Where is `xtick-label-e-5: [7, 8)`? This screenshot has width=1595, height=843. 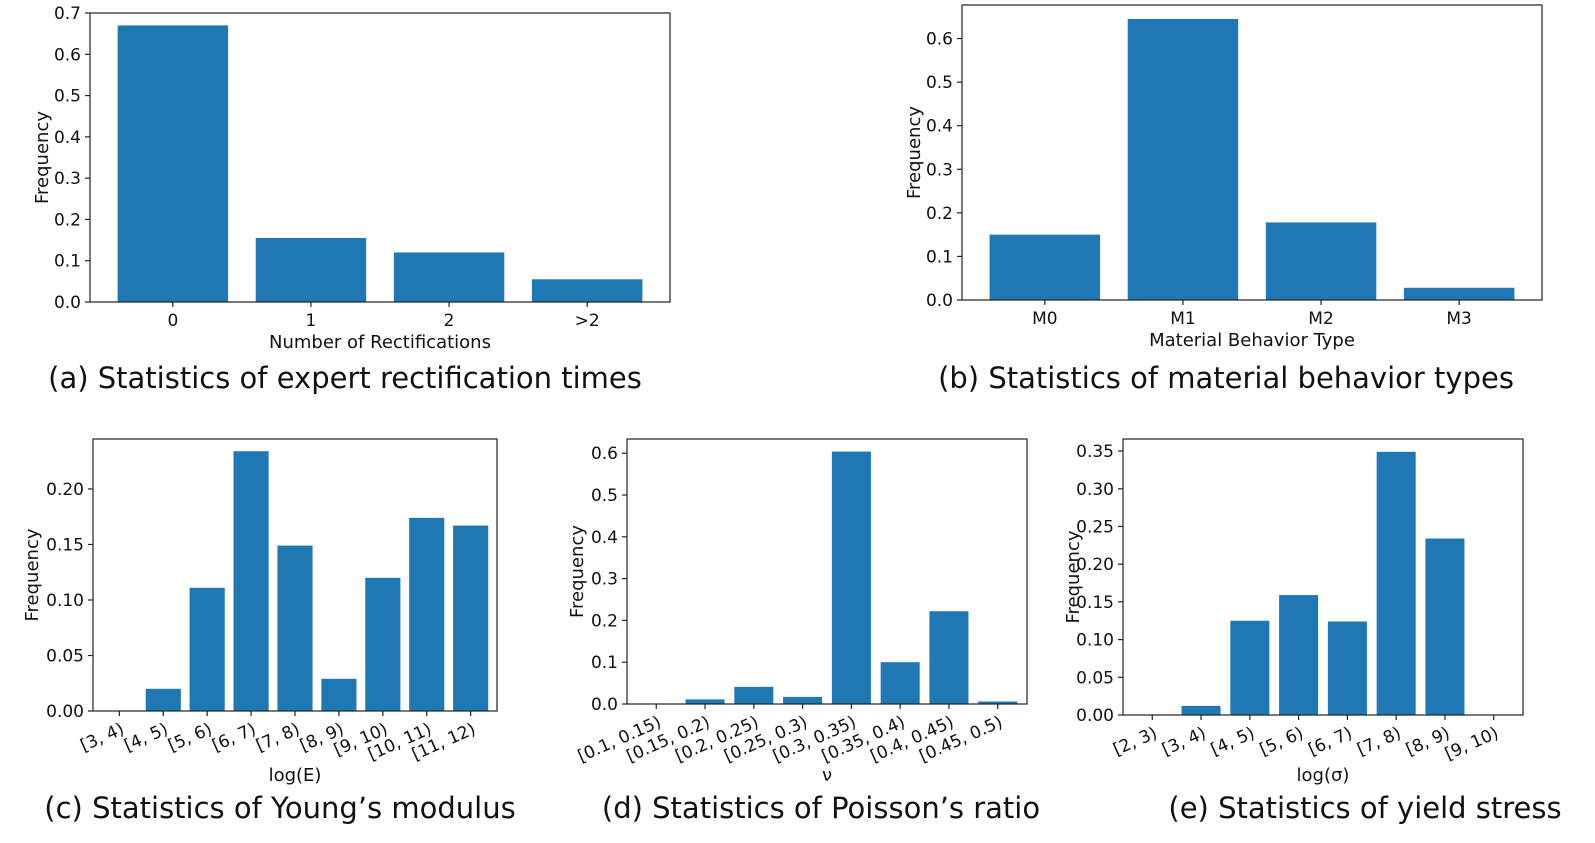
xtick-label-e-5: [7, 8) is located at coordinates (1379, 741).